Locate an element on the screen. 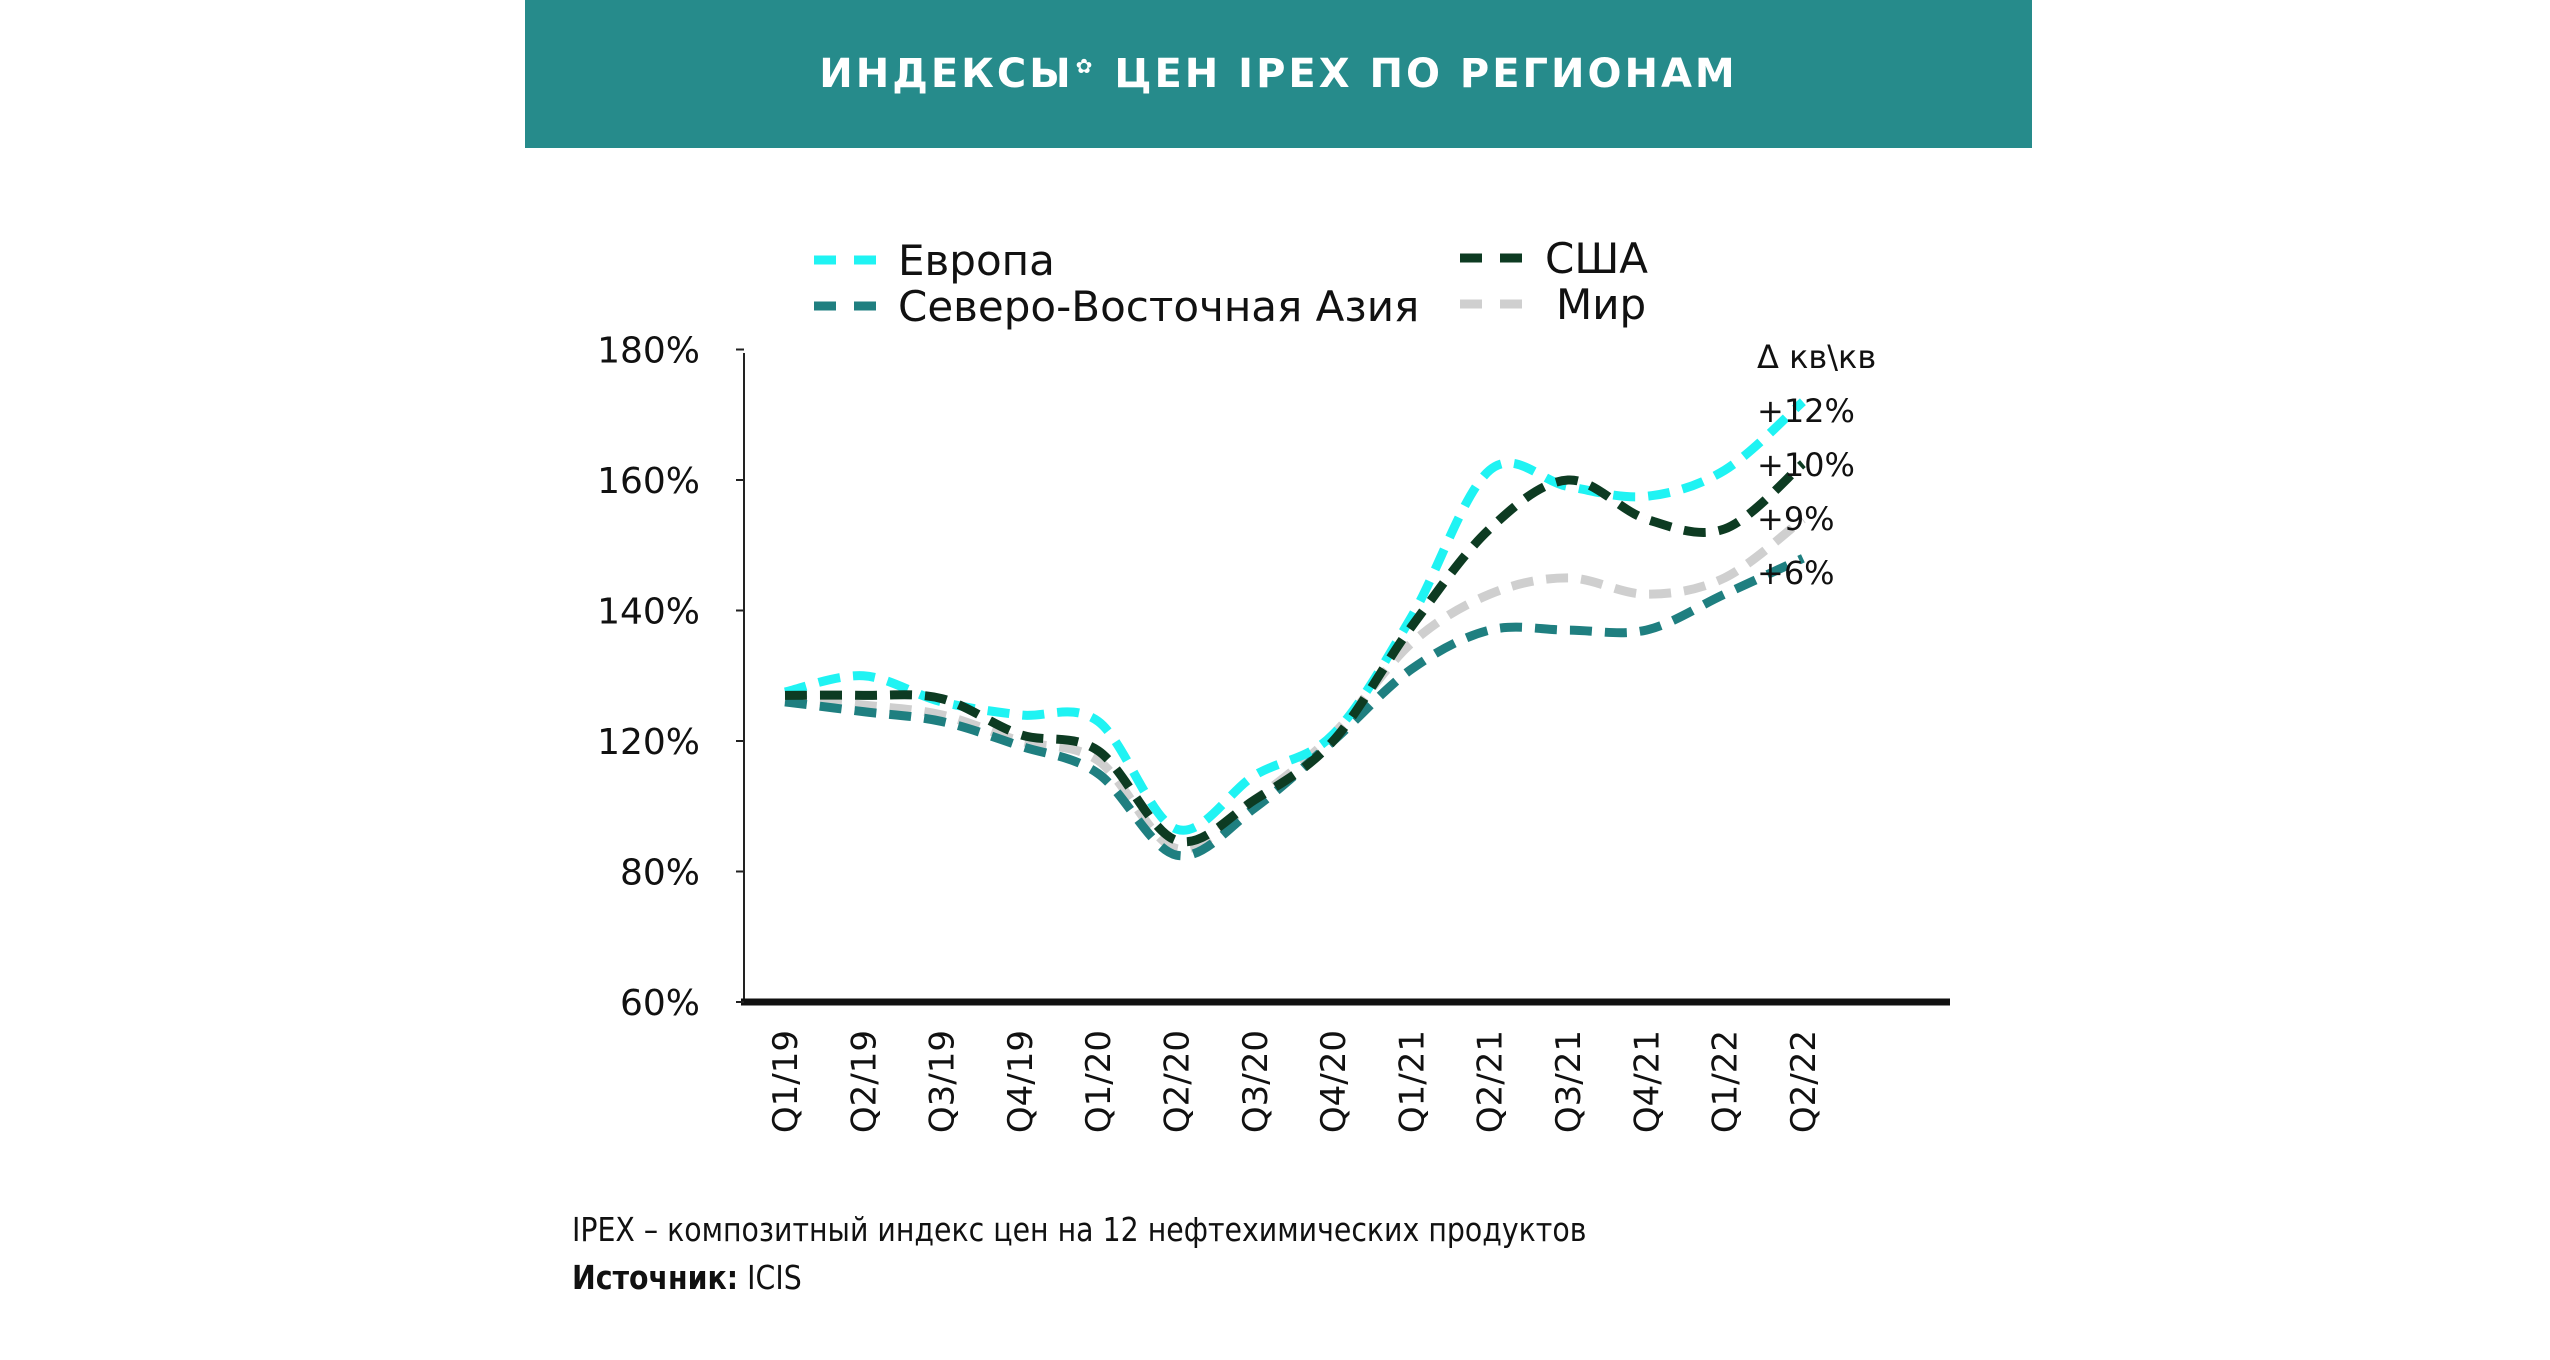 This screenshot has height=1360, width=2550. x-tick-label: Q3/21 is located at coordinates (1569, 1081).